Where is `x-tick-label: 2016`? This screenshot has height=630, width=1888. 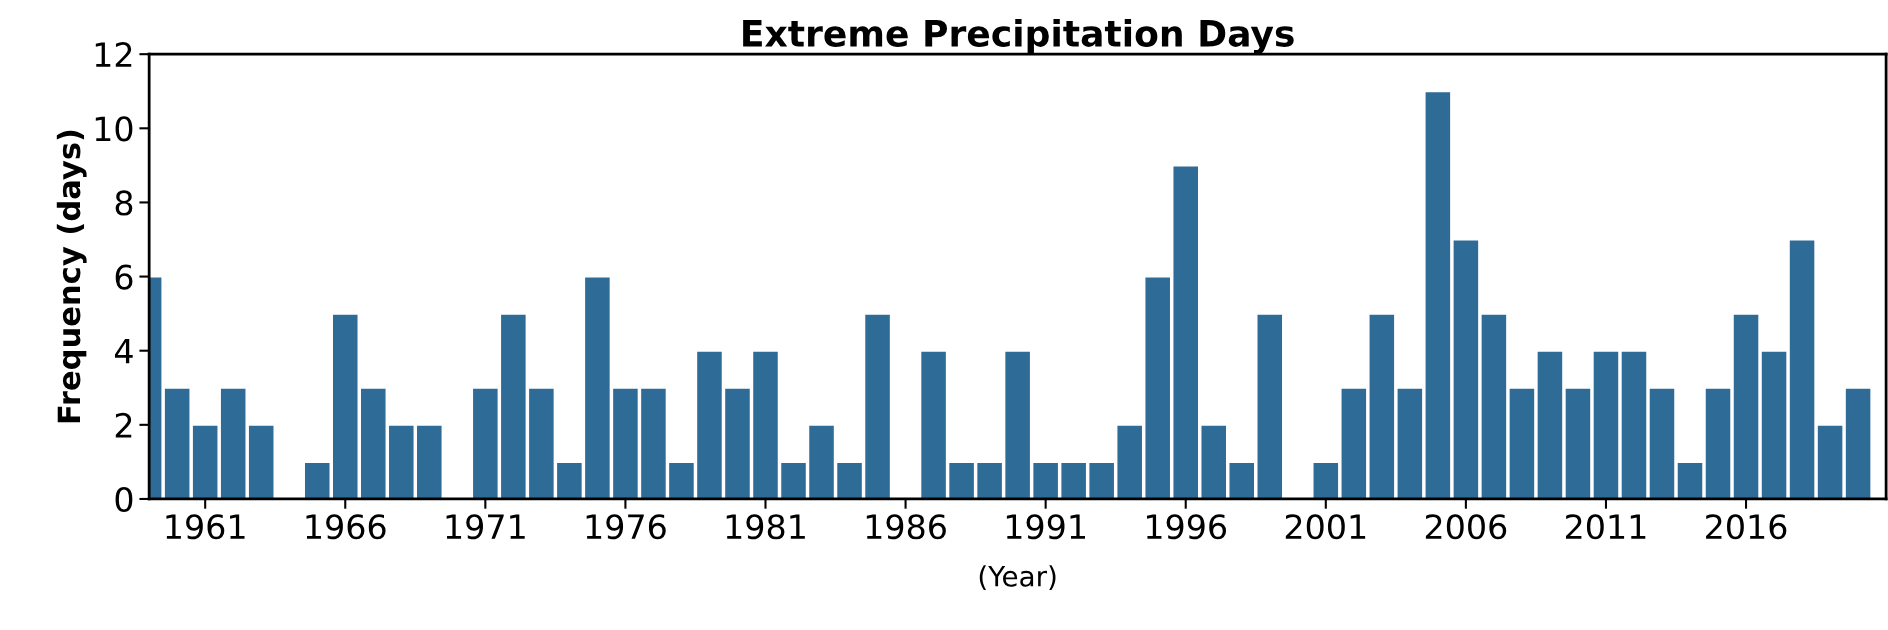 x-tick-label: 2016 is located at coordinates (1746, 527).